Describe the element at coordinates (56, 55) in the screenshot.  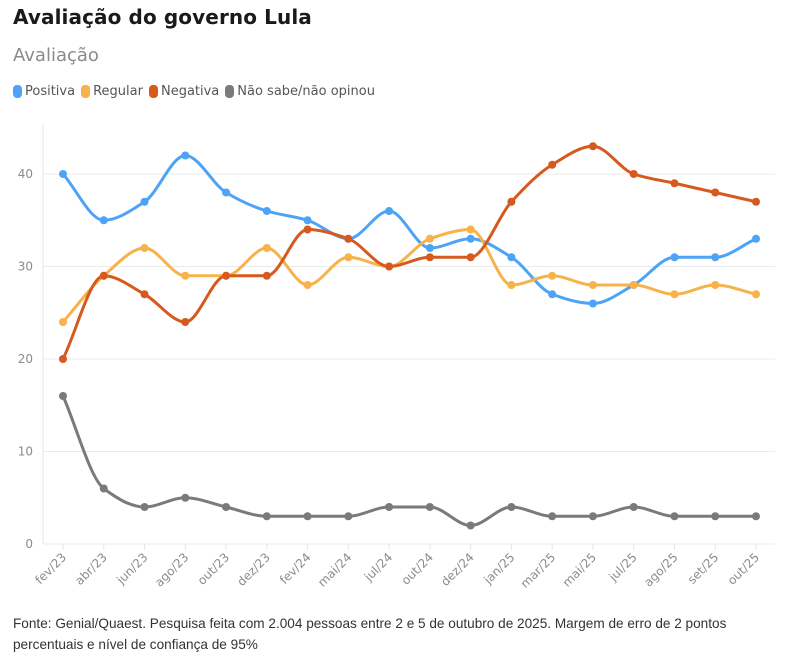
I see `chart-subtitle: Avaliação` at that location.